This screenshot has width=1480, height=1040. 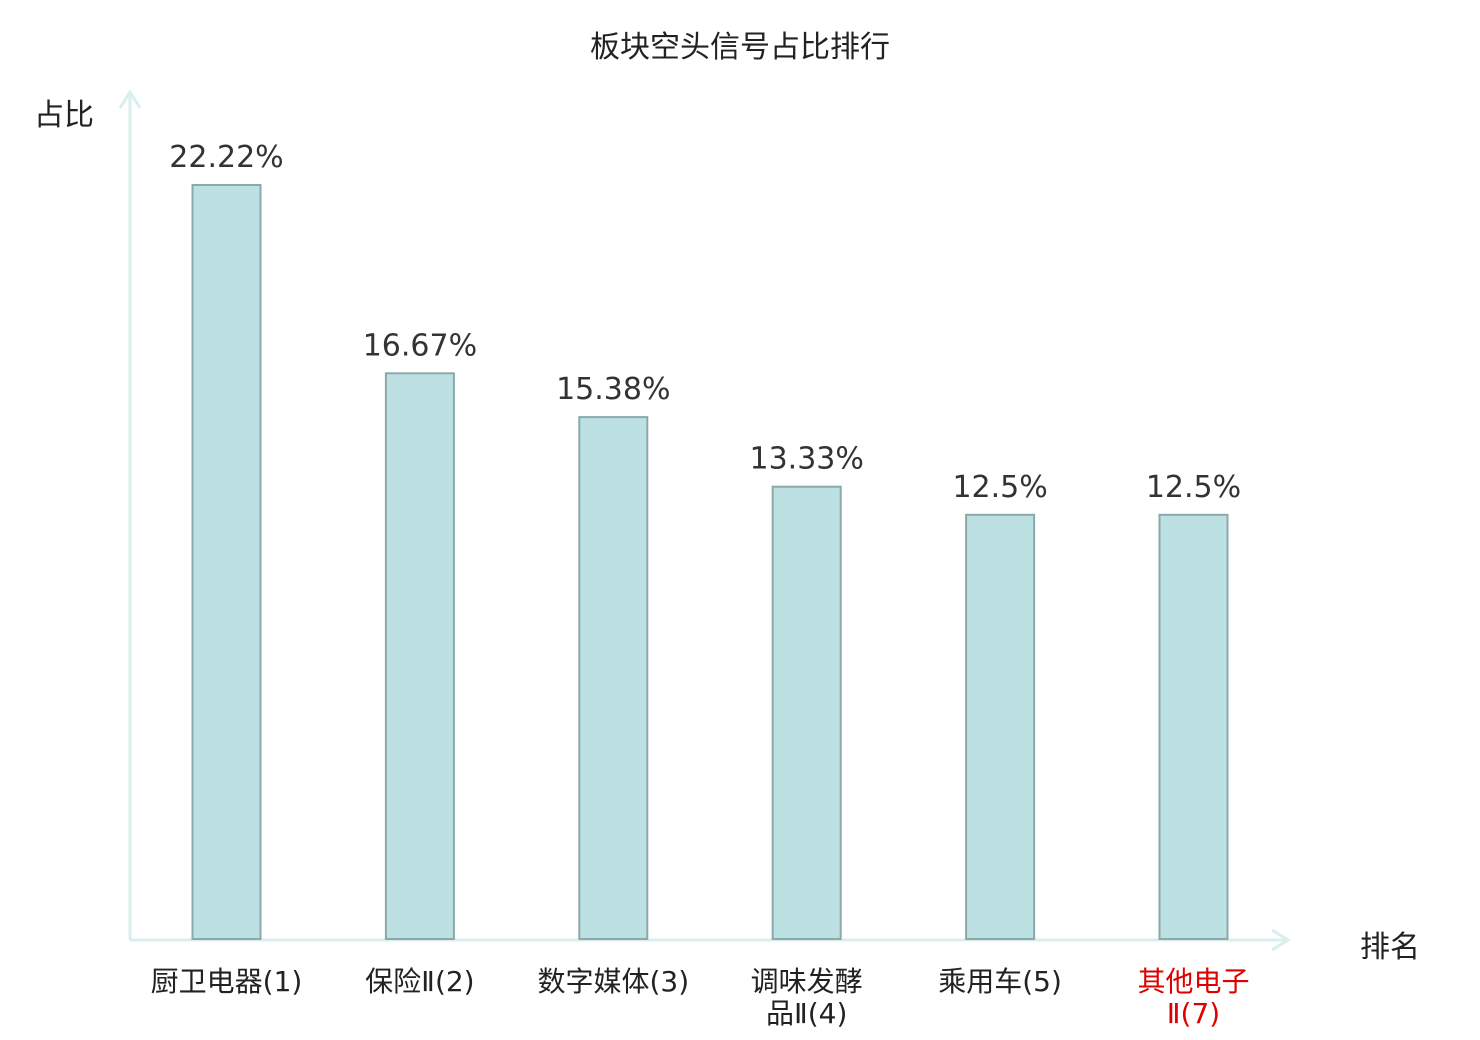 What do you see at coordinates (806, 981) in the screenshot?
I see `x-tick-label-line: 调味发酵` at bounding box center [806, 981].